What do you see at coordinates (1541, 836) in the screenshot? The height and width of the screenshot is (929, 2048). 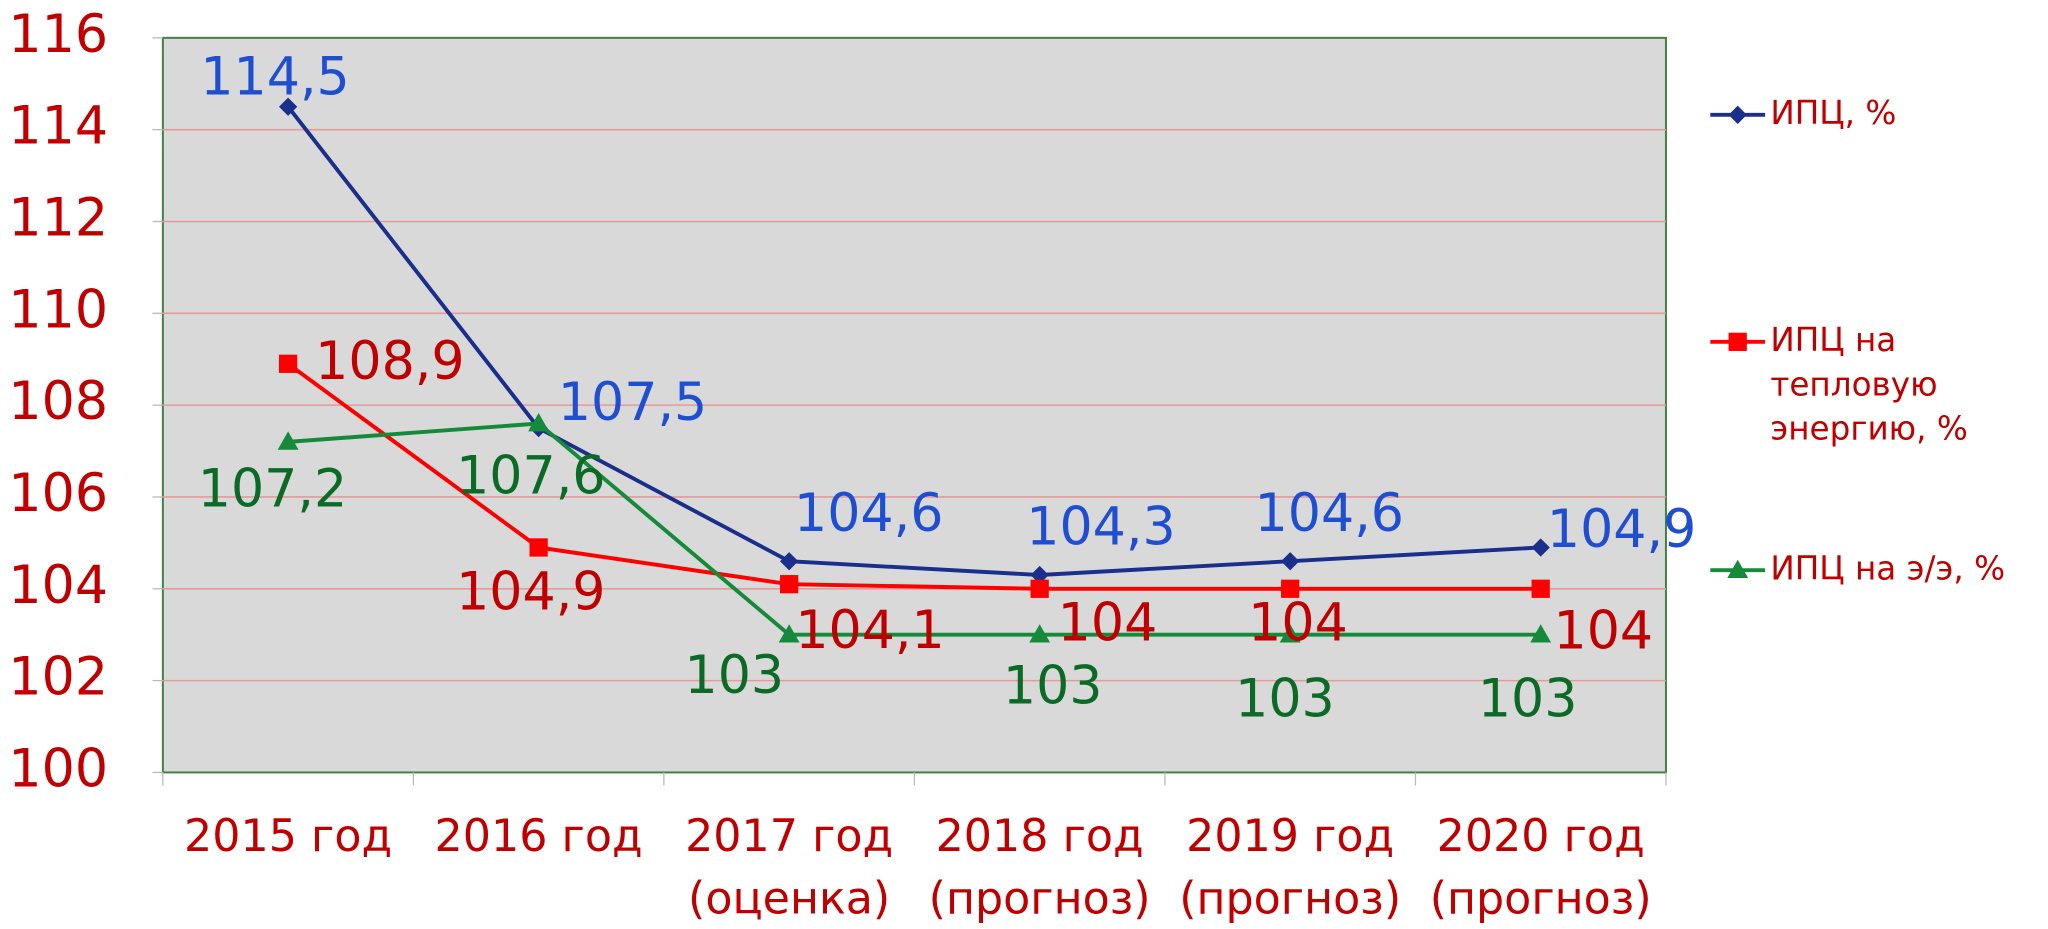 I see `x-tick-label: 2020 год` at bounding box center [1541, 836].